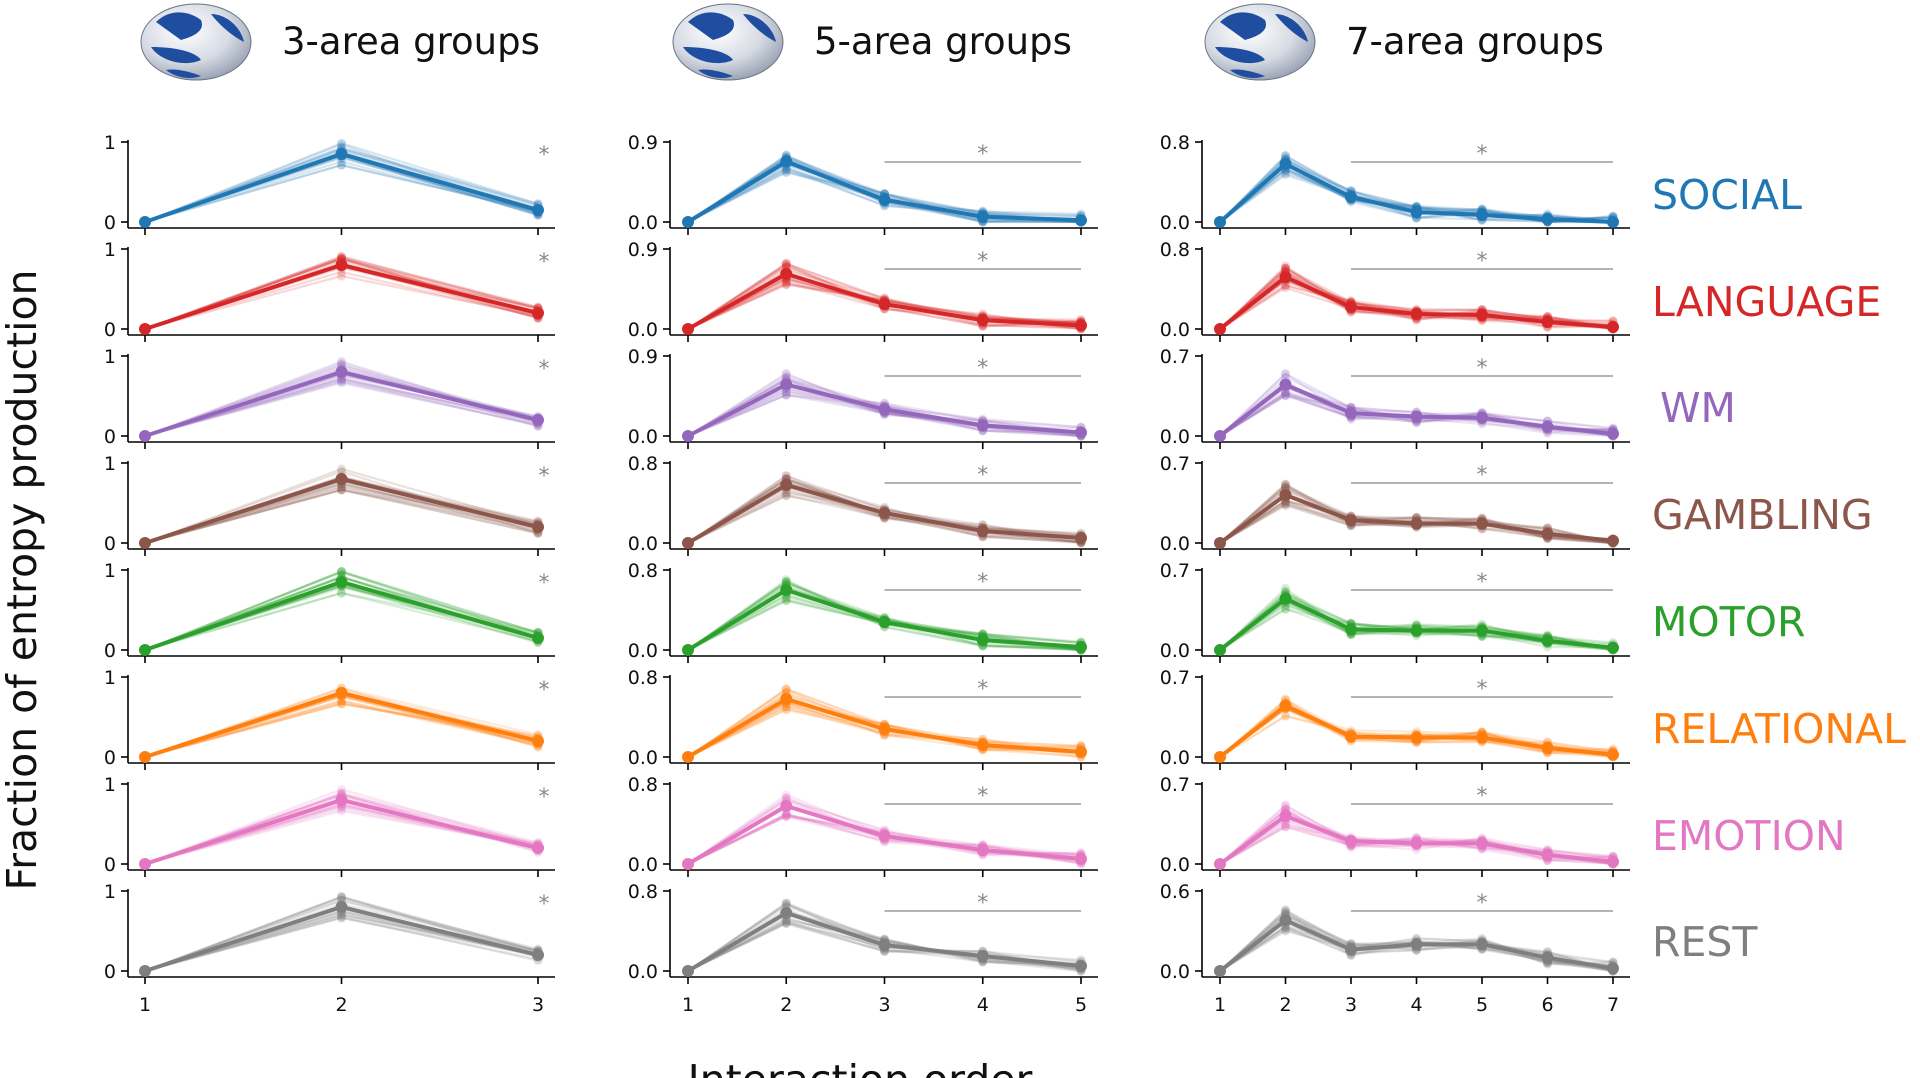 This screenshot has width=1920, height=1078. I want to click on panel-2-wm: 0.0 0.9 *, so click(863, 397).